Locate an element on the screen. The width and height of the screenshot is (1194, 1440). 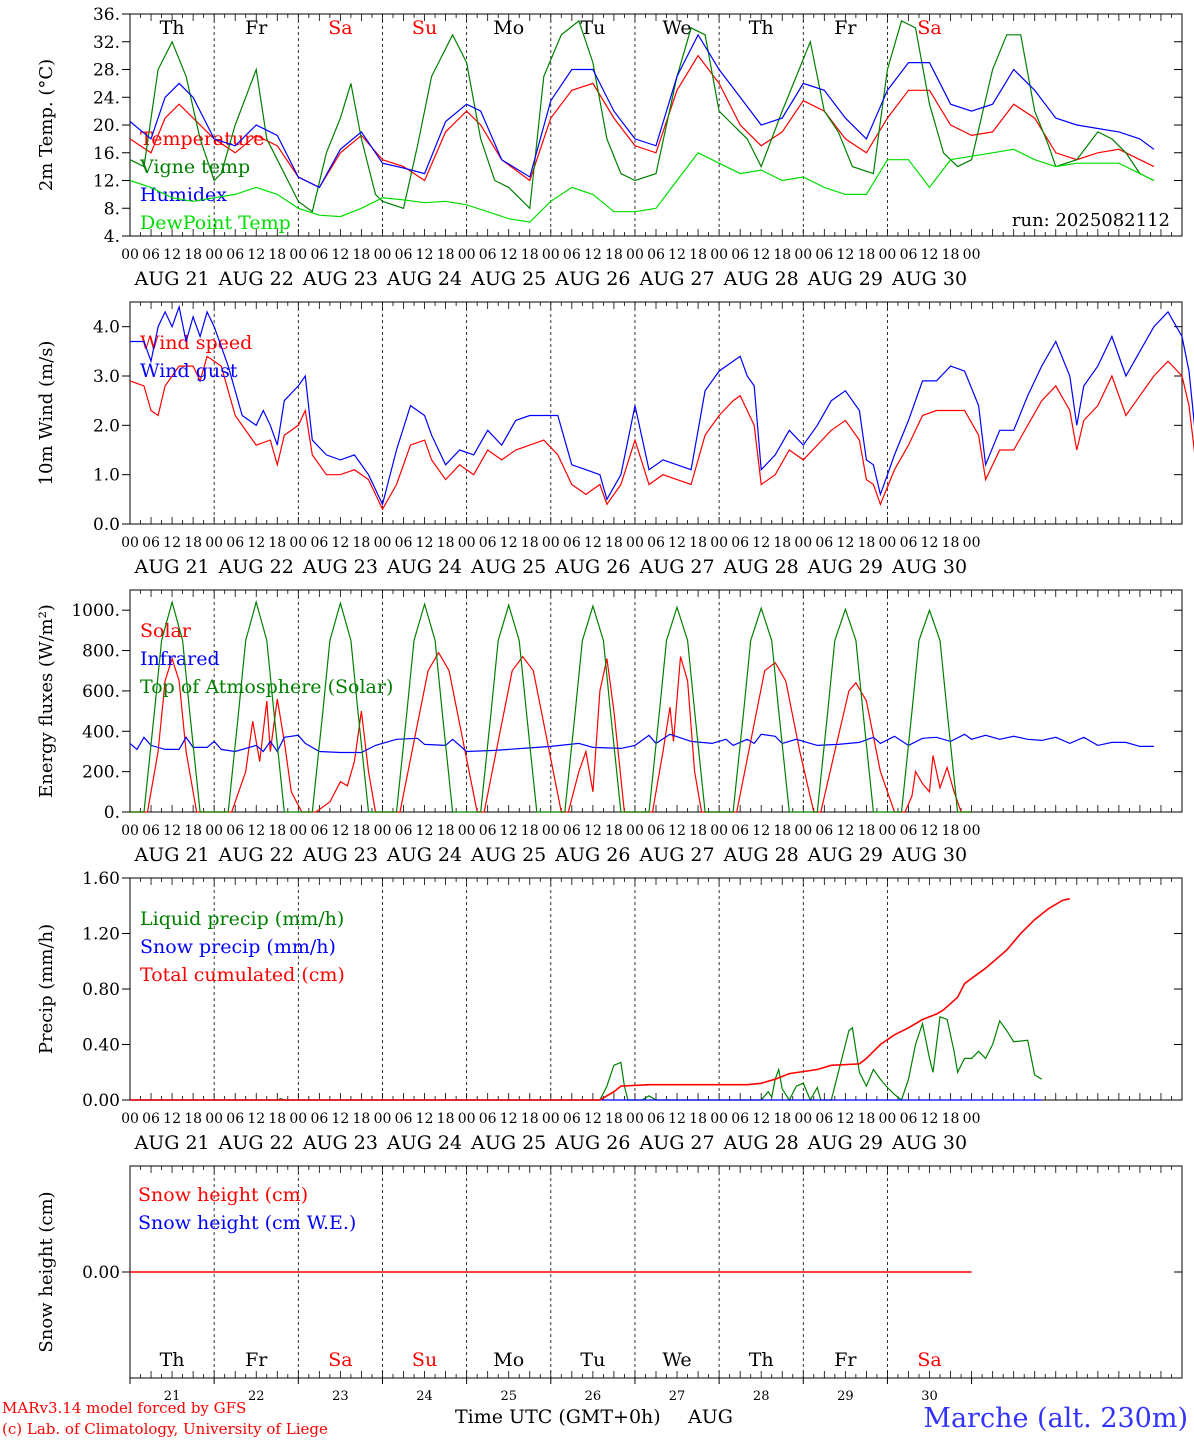
weekday-label: Fr is located at coordinates (845, 1360).